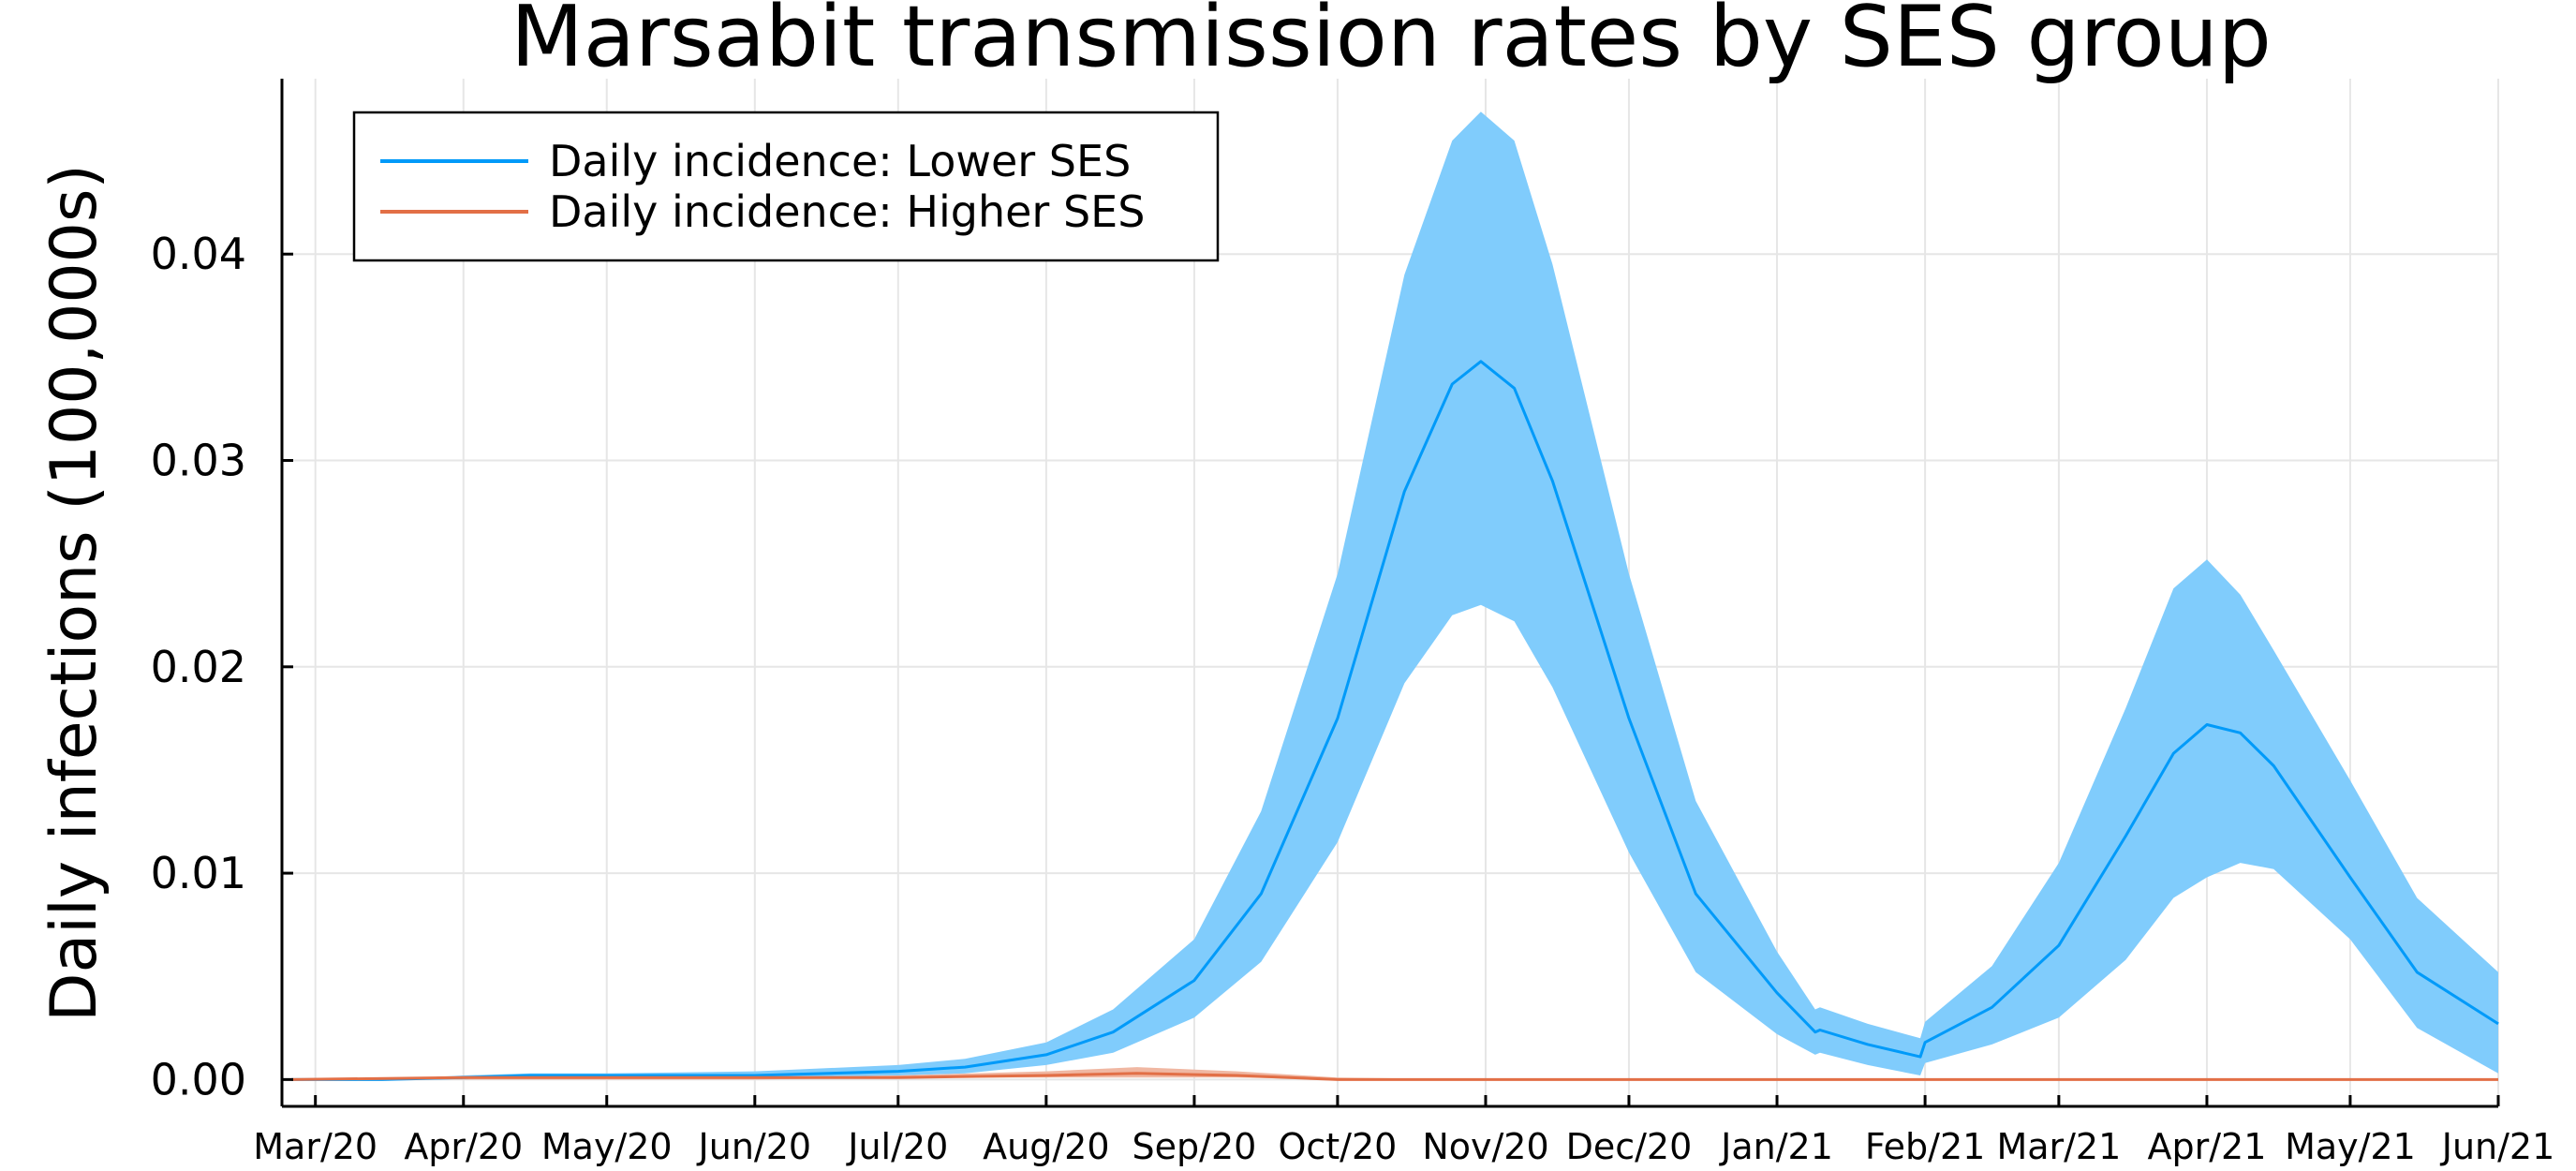  Describe the element at coordinates (1392, 43) in the screenshot. I see `chart-title: Marsabit transmission rates by SES group` at that location.